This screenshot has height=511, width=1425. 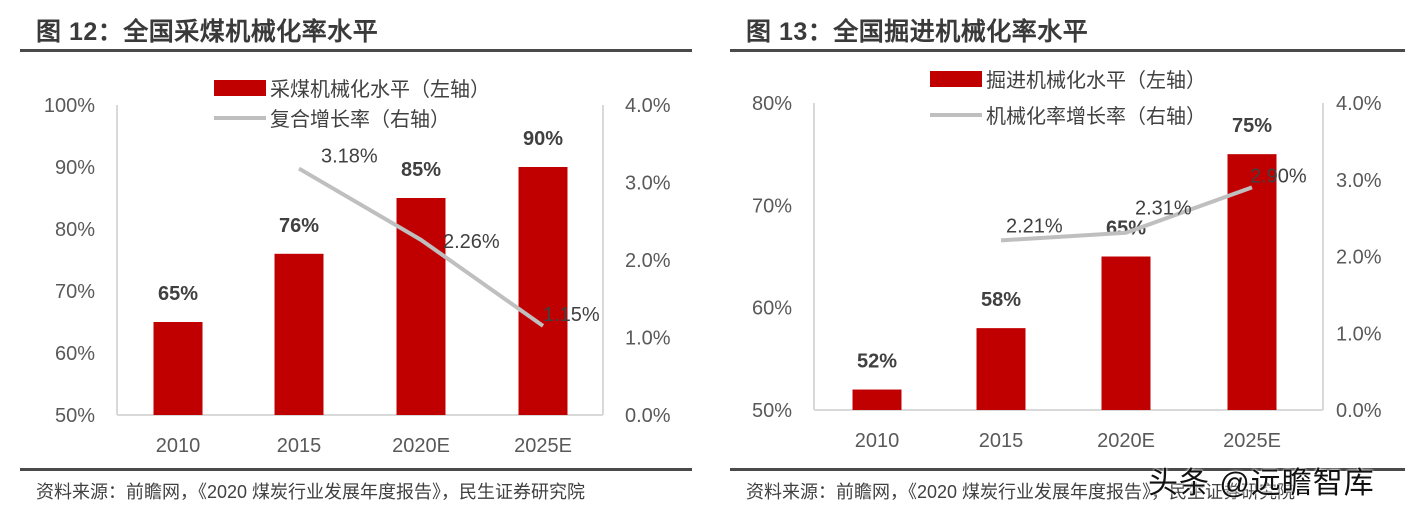 What do you see at coordinates (380, 89) in the screenshot?
I see `legend-bar-label: 采煤机械化水平（左轴）` at bounding box center [380, 89].